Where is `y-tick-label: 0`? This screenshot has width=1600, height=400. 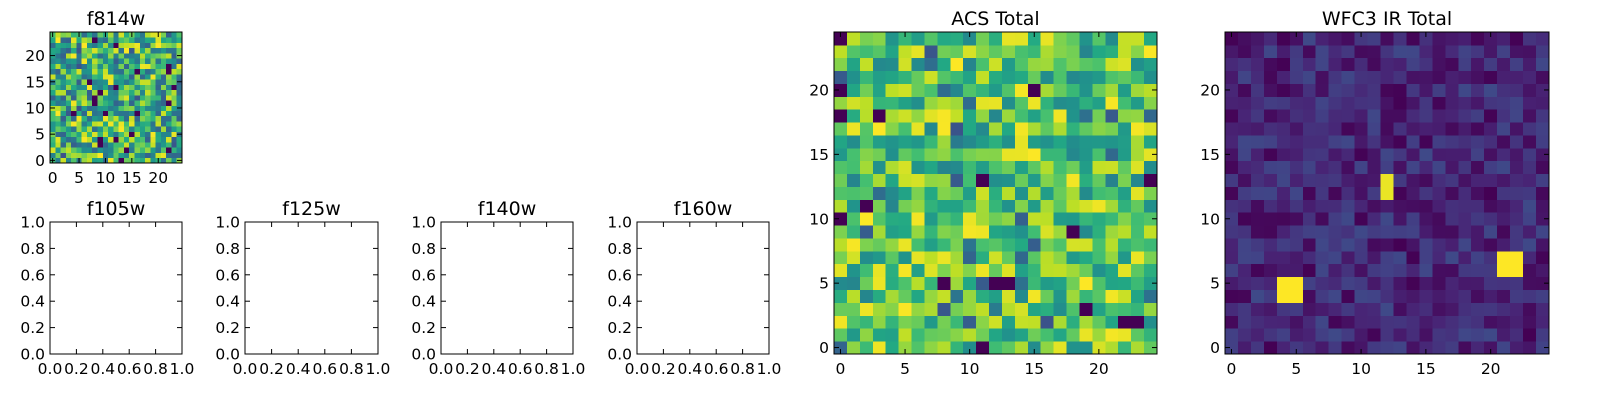
y-tick-label: 0 is located at coordinates (1215, 348).